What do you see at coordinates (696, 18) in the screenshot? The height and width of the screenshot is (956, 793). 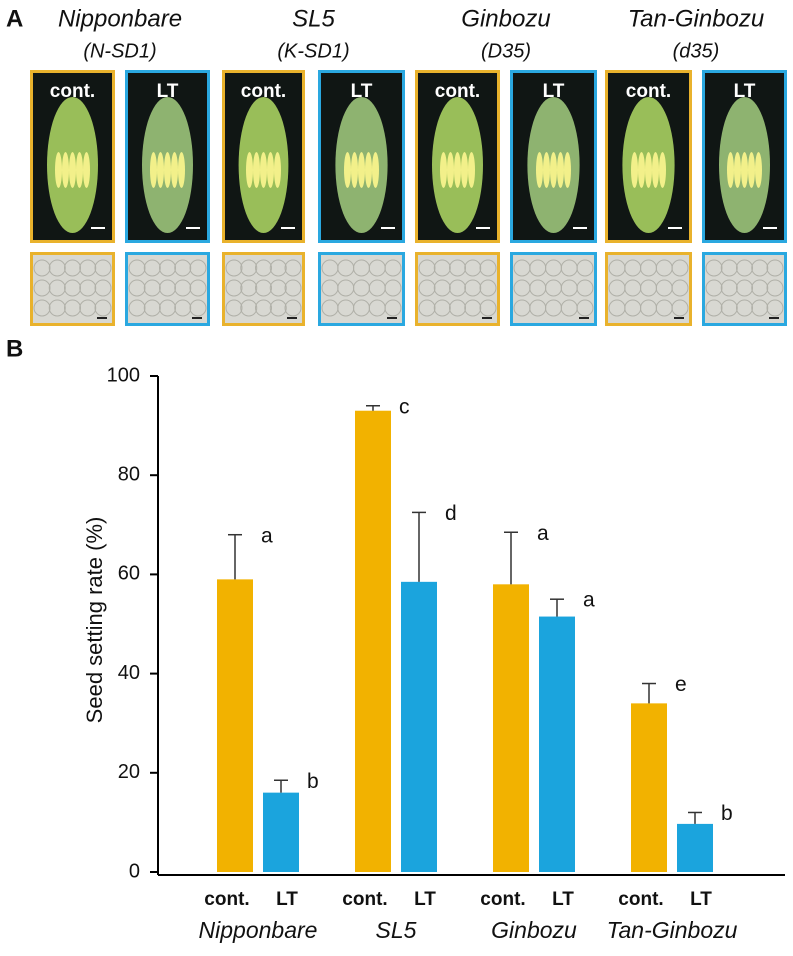 I see `genotype-name: Tan-Ginbozu` at bounding box center [696, 18].